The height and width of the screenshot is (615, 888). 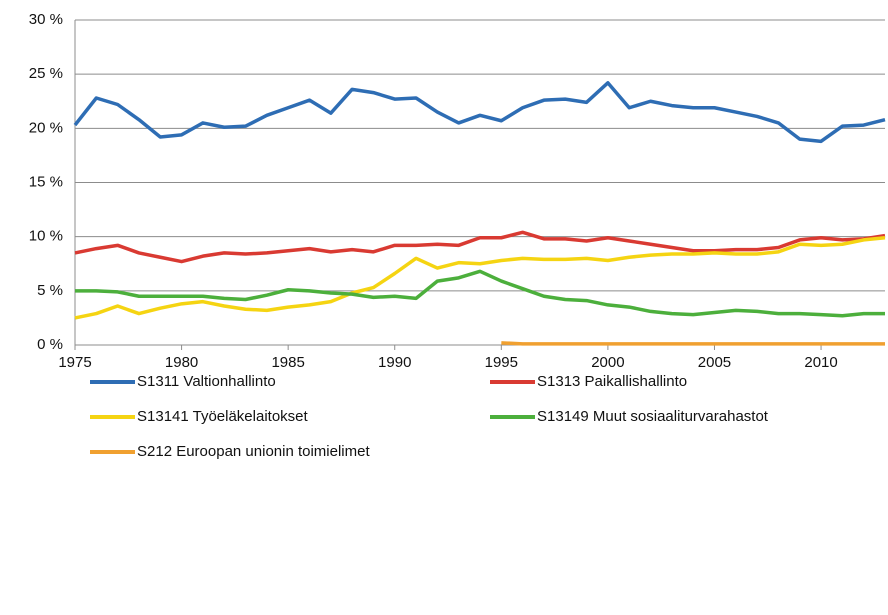 What do you see at coordinates (653, 416) in the screenshot?
I see `legend-label: S13149 Muut sosiaaliturvarahastot` at bounding box center [653, 416].